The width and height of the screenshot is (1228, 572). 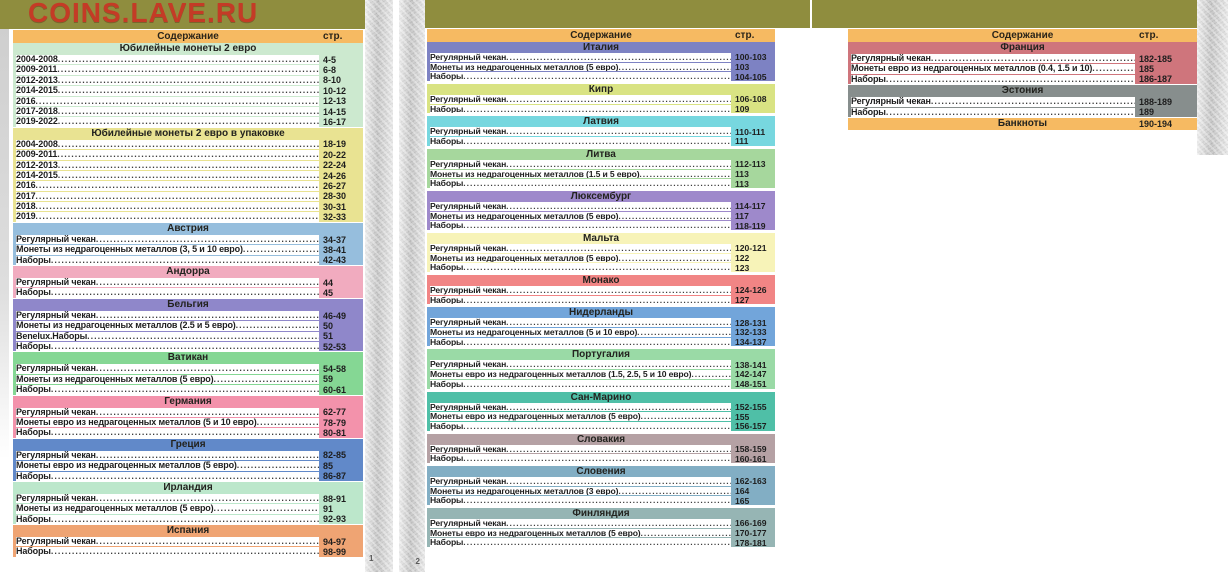 I want to click on toc-row-body: 2004-2008, so click(x=167, y=144).